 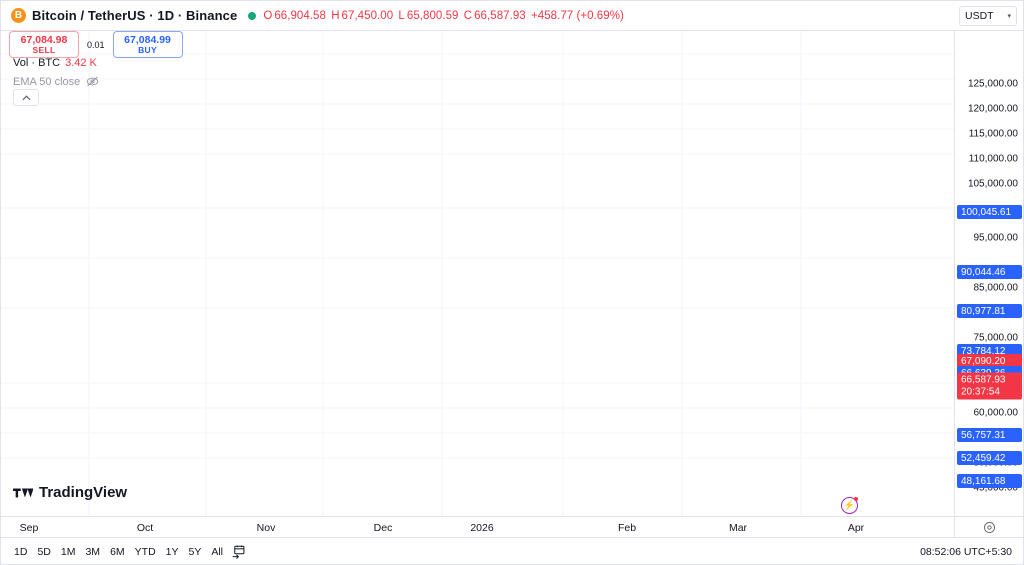 What do you see at coordinates (856, 499) in the screenshot?
I see `alert-dot-icon` at bounding box center [856, 499].